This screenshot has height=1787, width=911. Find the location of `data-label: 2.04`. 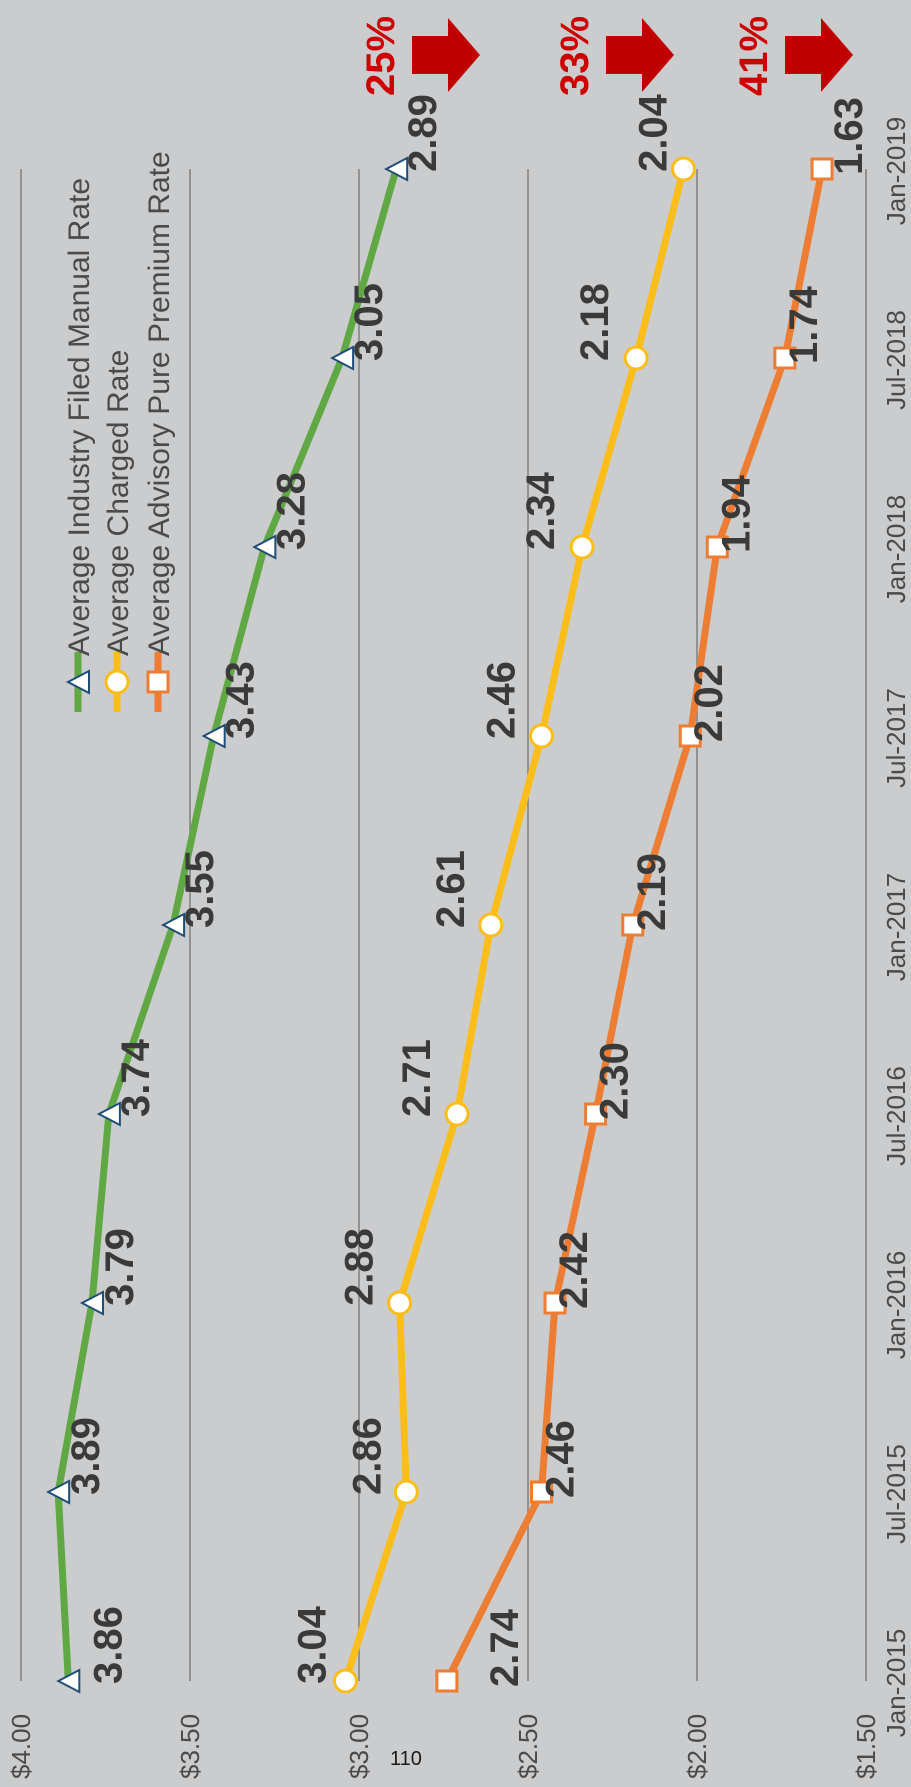

data-label: 2.04 is located at coordinates (653, 132).